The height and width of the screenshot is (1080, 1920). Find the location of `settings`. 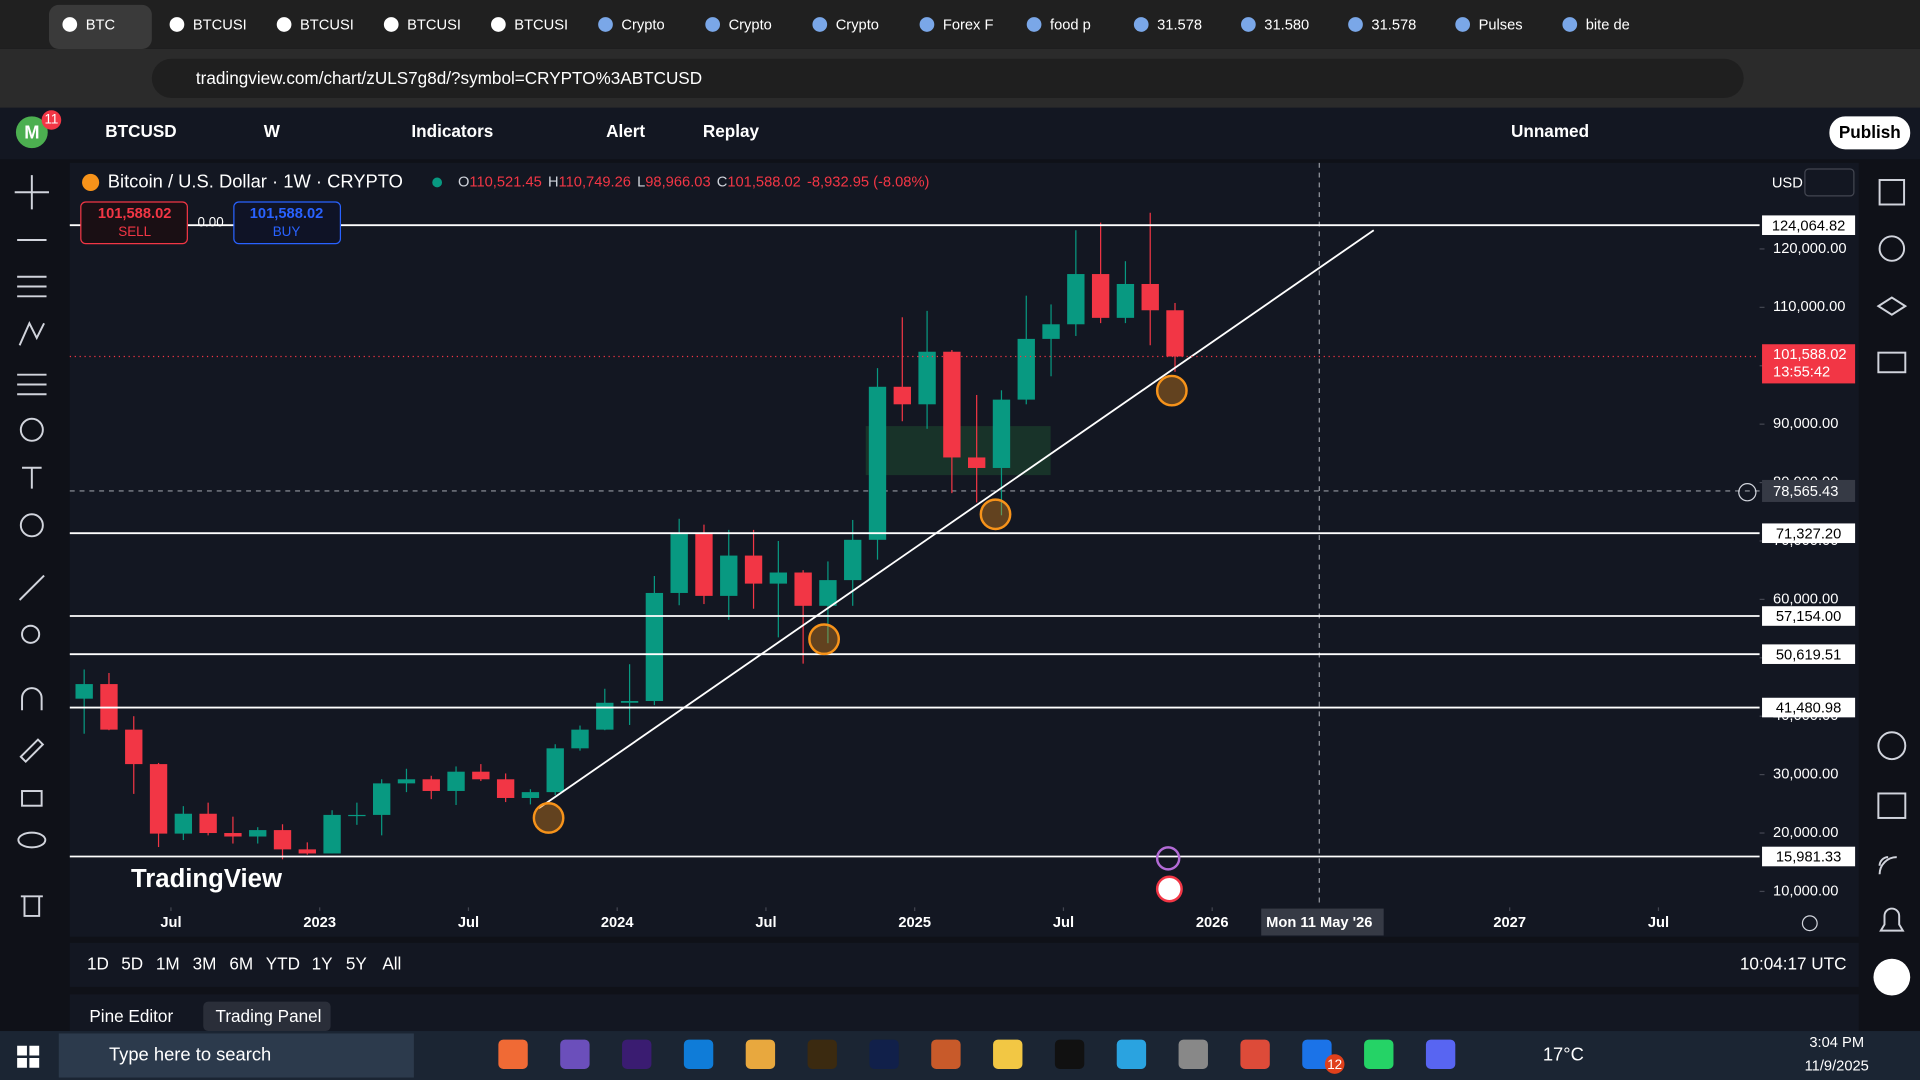

settings is located at coordinates (1809, 923).